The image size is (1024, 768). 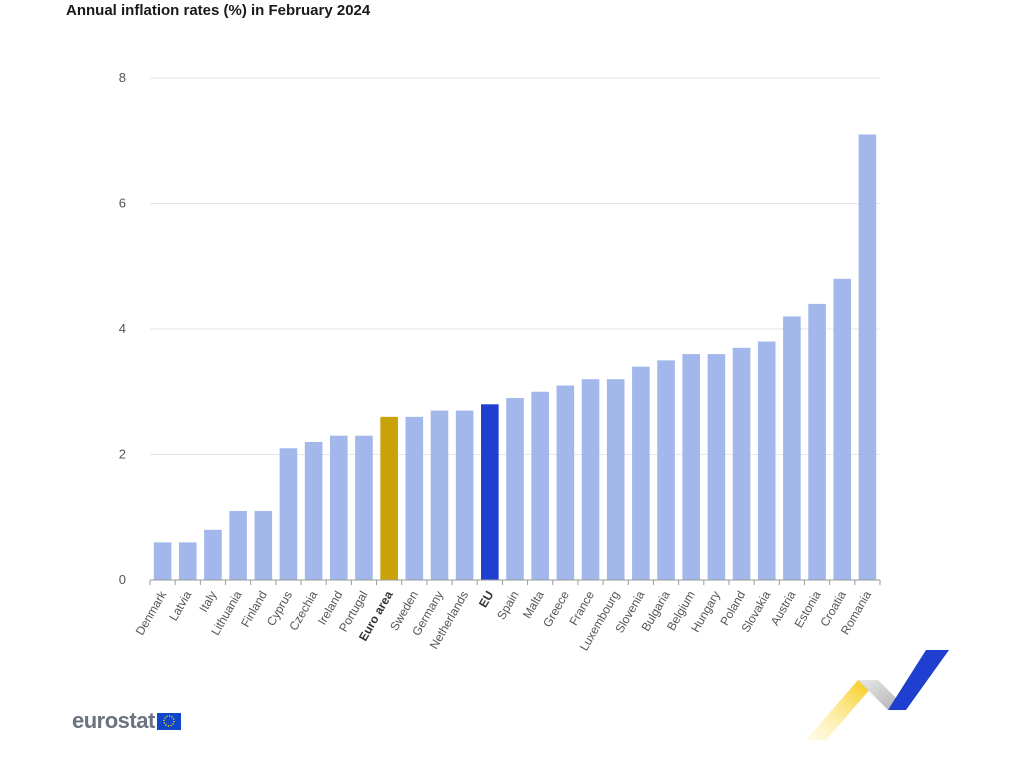 What do you see at coordinates (486, 599) in the screenshot?
I see `x-tick-label: EU` at bounding box center [486, 599].